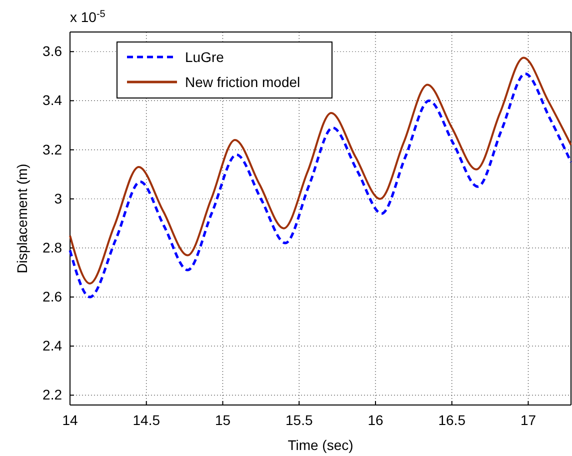 This screenshot has height=456, width=572. I want to click on y-tick-label: 3.4, so click(52, 100).